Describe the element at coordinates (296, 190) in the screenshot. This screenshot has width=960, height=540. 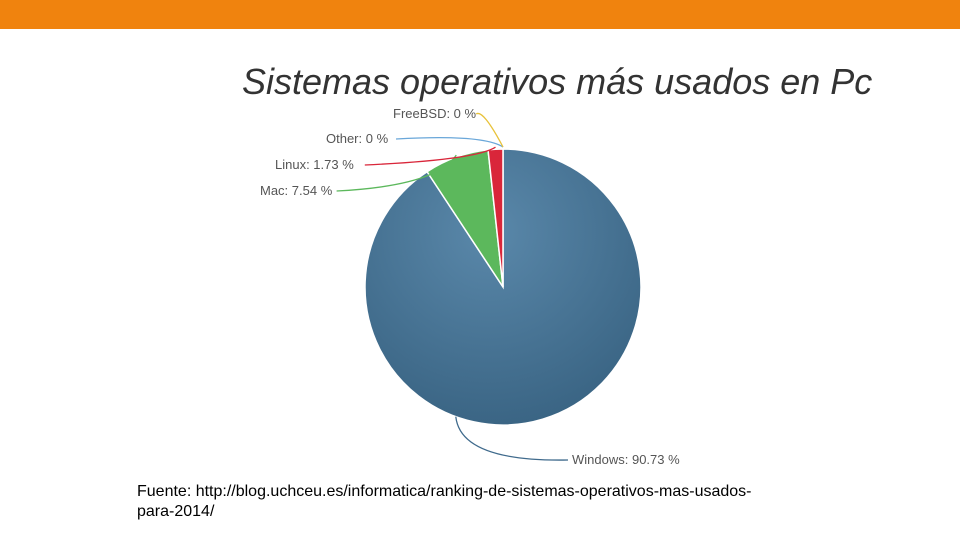
I see `slice-label-mac: Mac: 7.54 %` at that location.